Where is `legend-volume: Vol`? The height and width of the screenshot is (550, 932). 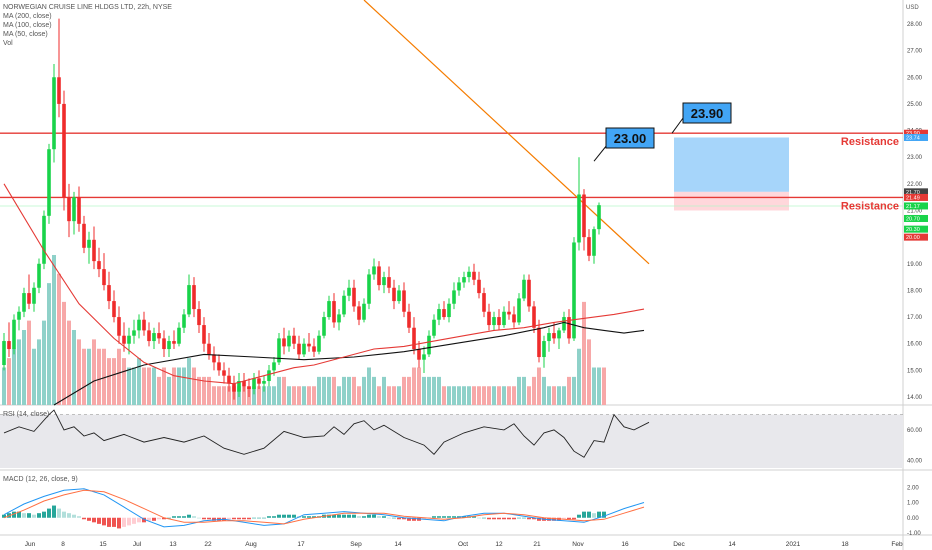
legend-volume: Vol is located at coordinates (8, 43).